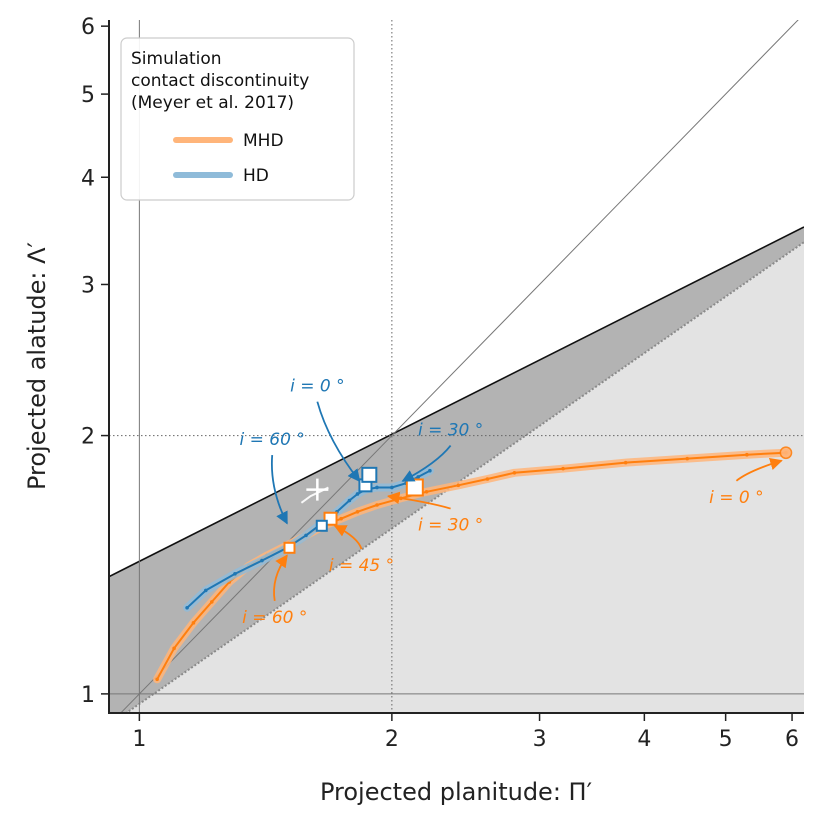 This screenshot has height=830, width=830. Describe the element at coordinates (88, 27) in the screenshot. I see `y-tick-label-6: 6` at that location.